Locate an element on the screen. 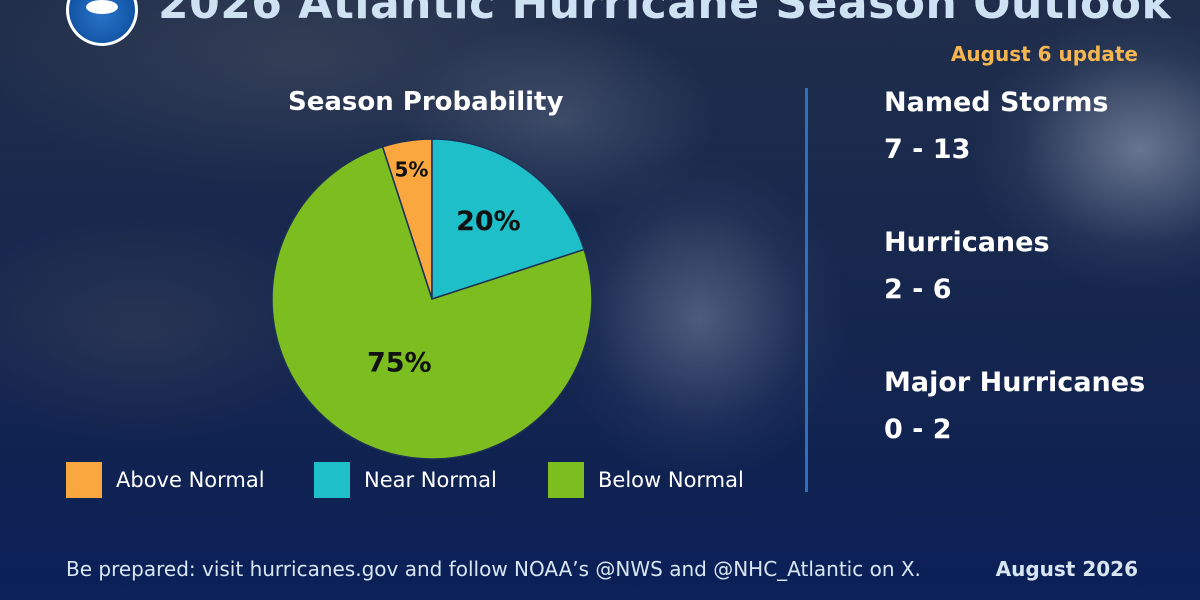  named-storms-value: 7 - 13 is located at coordinates (927, 149).